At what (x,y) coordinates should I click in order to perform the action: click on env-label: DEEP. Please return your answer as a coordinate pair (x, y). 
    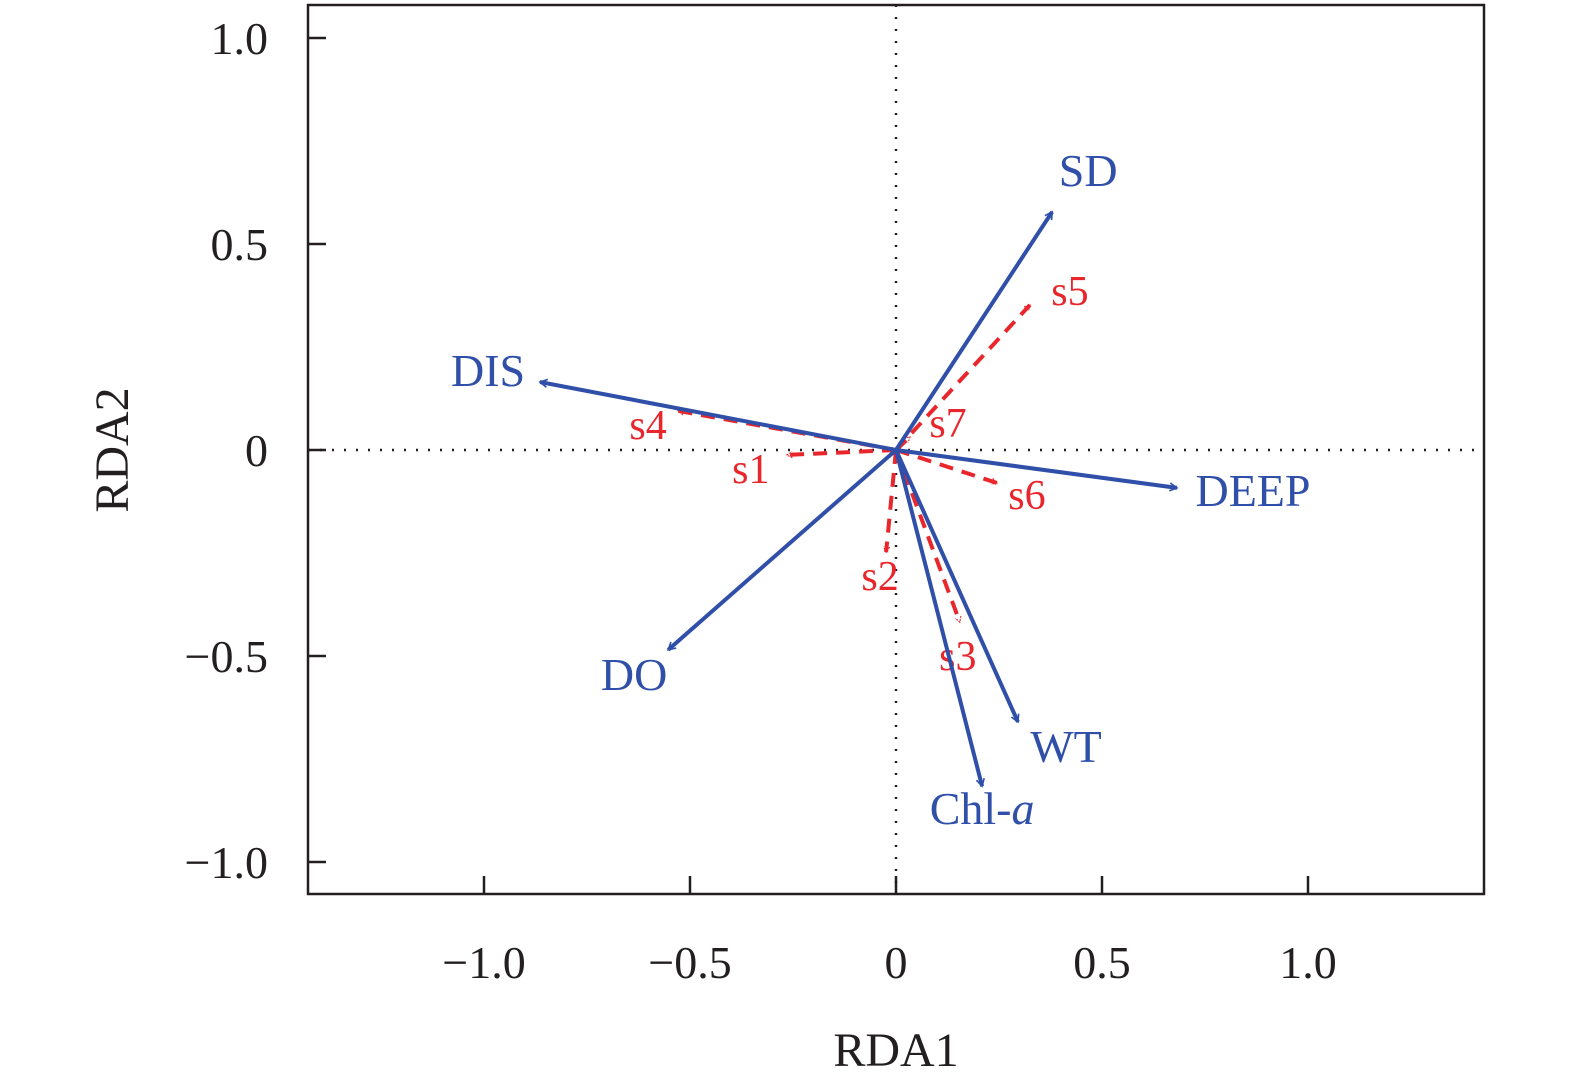
    Looking at the image, I should click on (1252, 490).